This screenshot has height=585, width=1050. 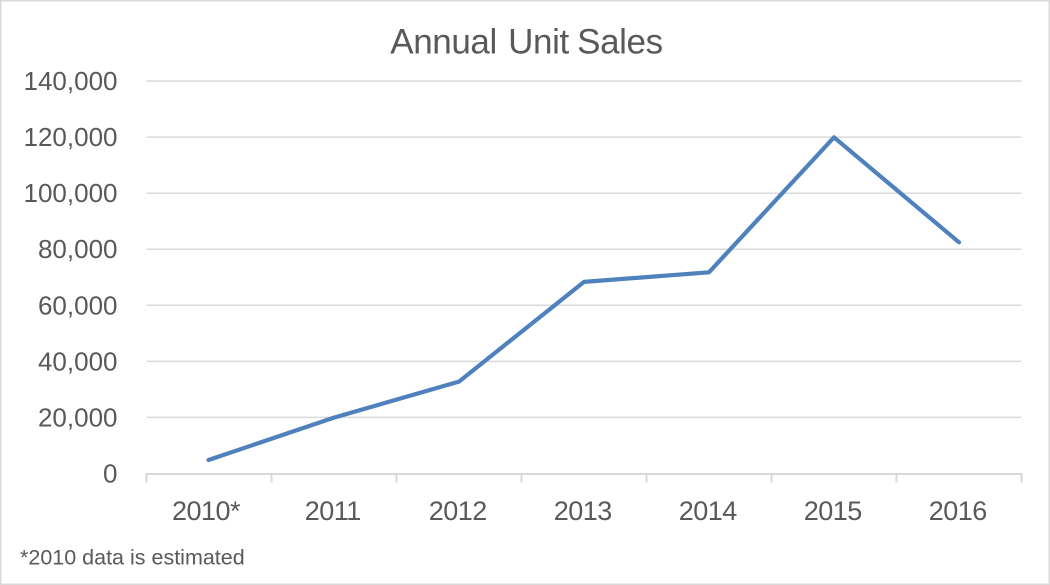 What do you see at coordinates (132, 558) in the screenshot?
I see `svg-text: *2010 data is estimated` at bounding box center [132, 558].